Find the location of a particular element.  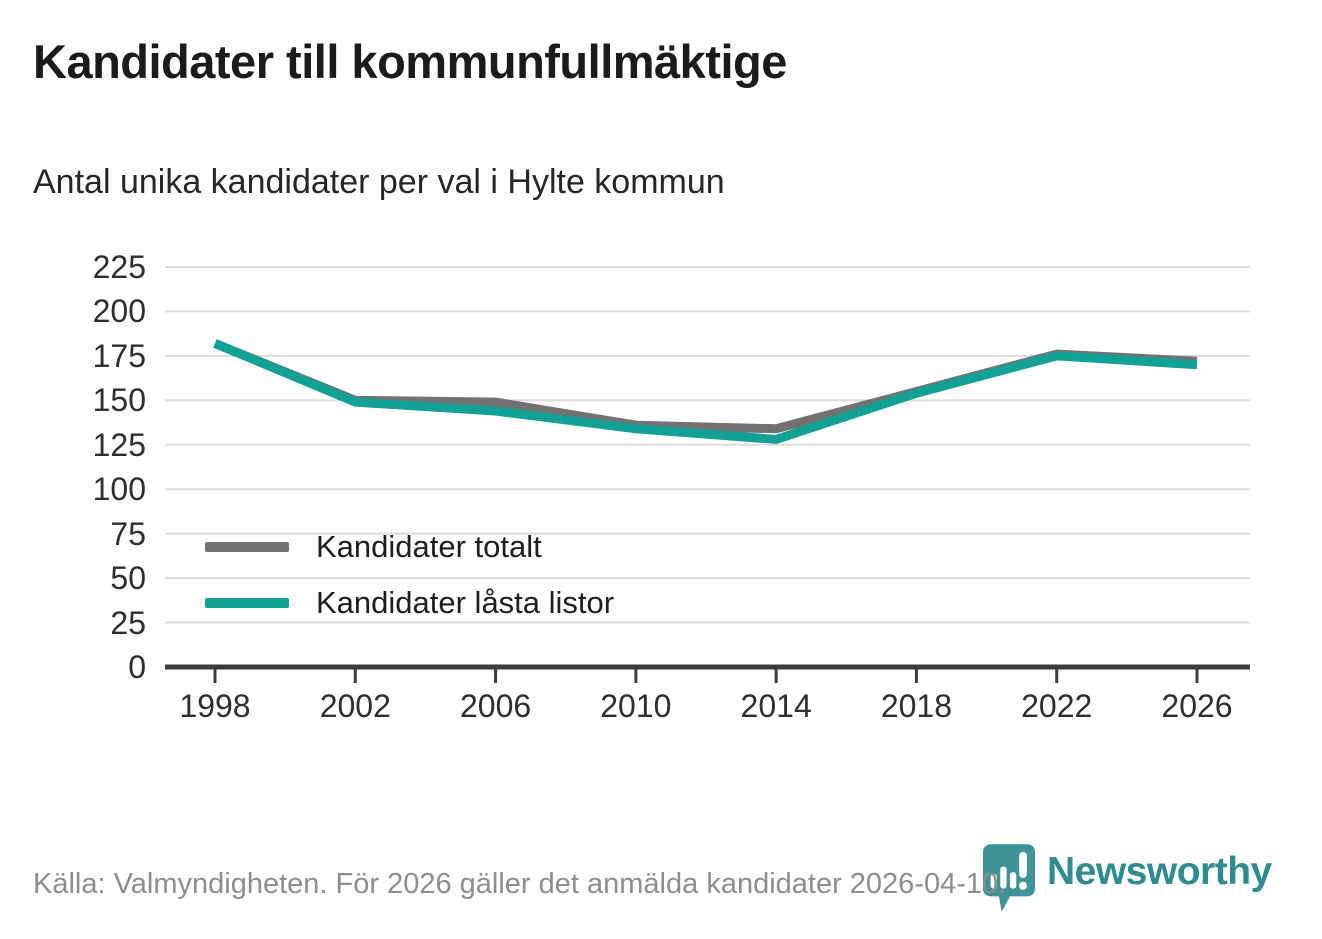

y-tick-label: 175 is located at coordinates (119, 355).